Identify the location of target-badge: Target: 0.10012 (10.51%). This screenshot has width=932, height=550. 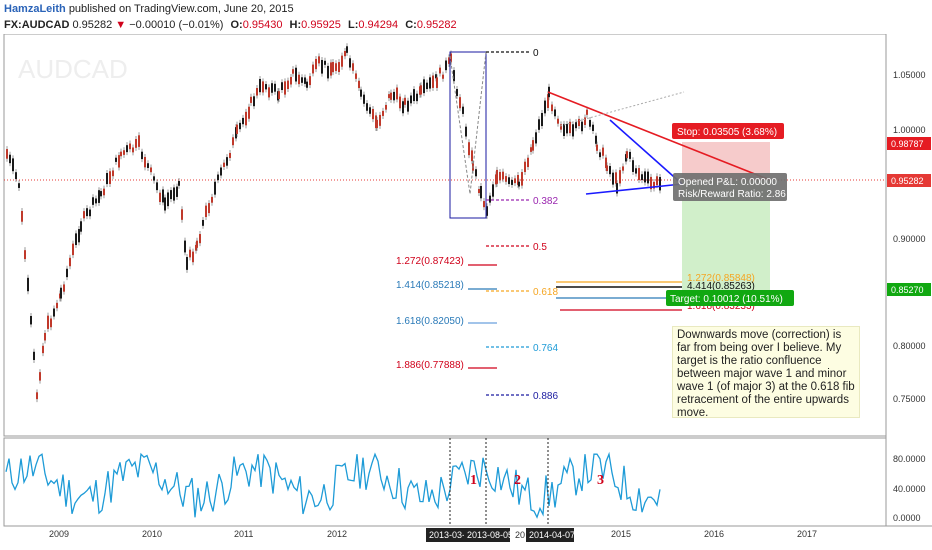
(730, 298).